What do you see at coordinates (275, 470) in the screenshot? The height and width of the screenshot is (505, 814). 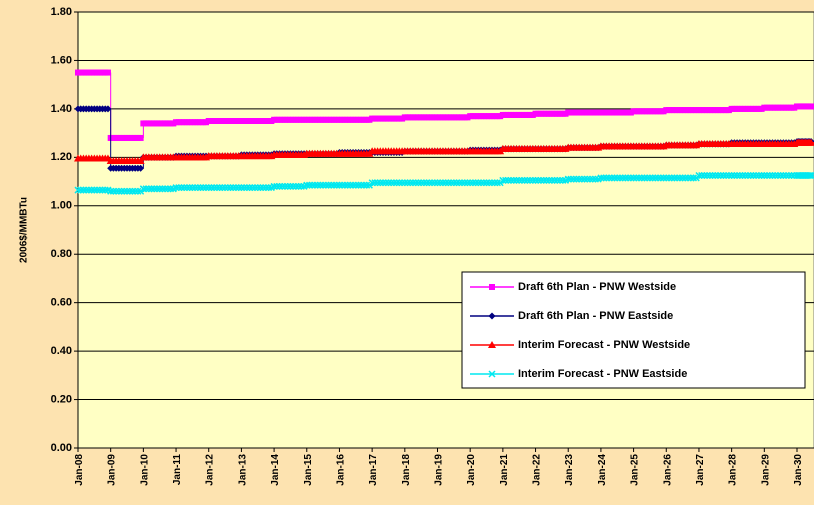 I see `x-tick-label: Jan-14` at bounding box center [275, 470].